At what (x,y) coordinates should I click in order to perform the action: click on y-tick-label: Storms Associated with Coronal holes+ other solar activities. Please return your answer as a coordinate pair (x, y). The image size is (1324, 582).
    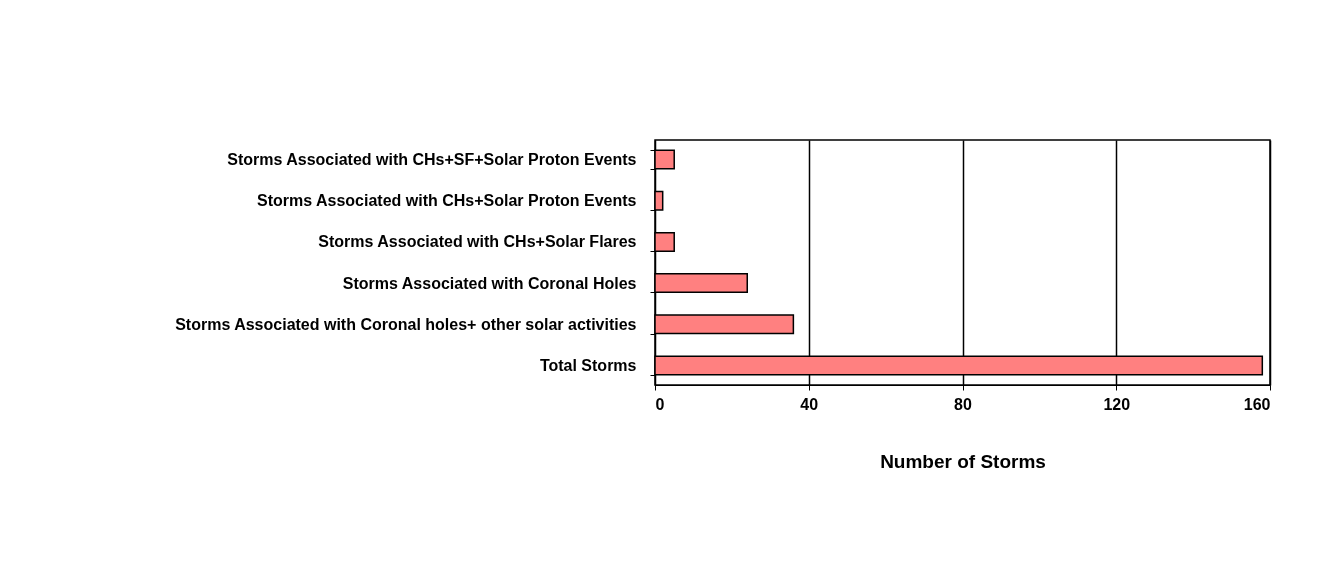
    Looking at the image, I should click on (406, 324).